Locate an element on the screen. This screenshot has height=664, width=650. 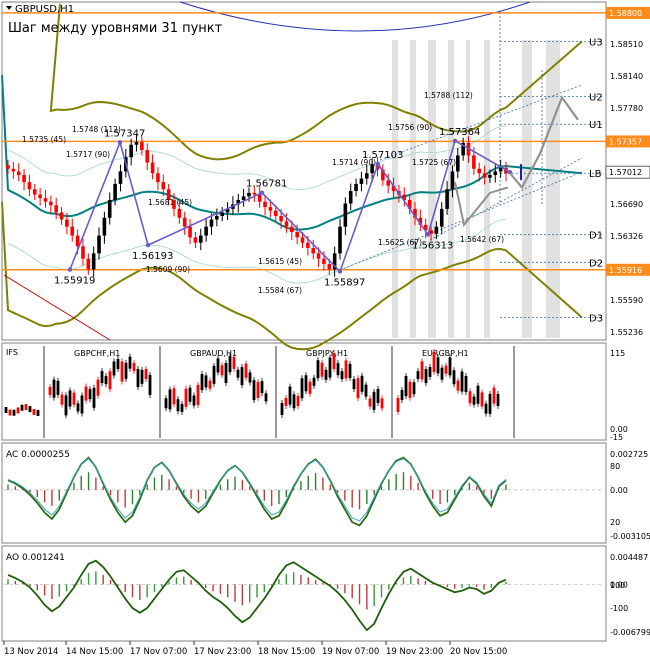
chevron-down-icon is located at coordinates (9, 8).